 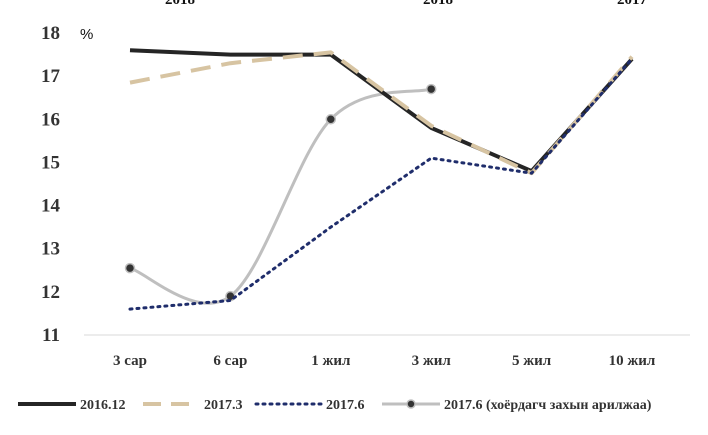 I want to click on legend-label-2016-12: 2016.12, so click(x=103, y=405).